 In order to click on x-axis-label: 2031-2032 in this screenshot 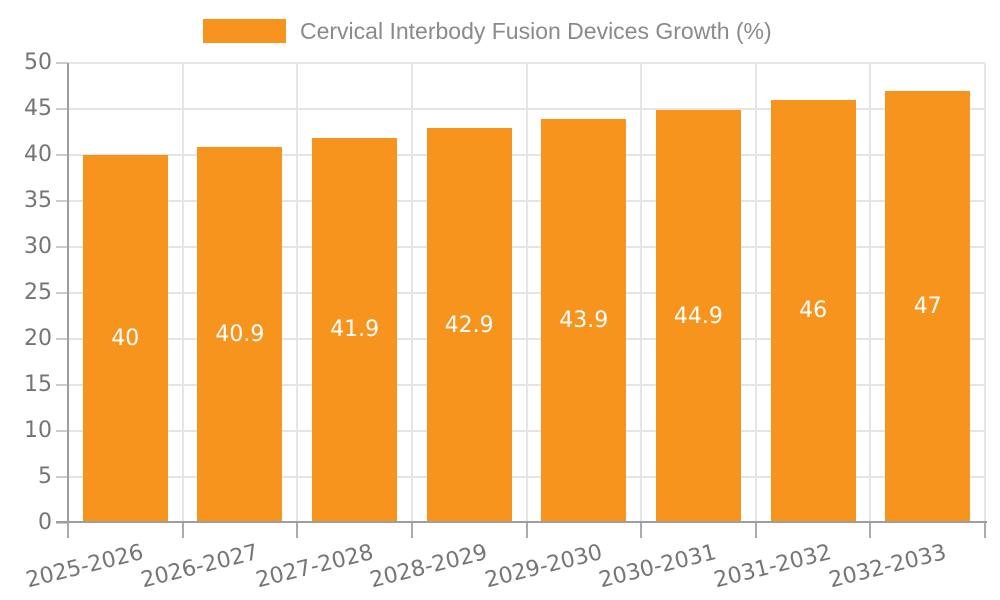, I will do `click(773, 567)`.